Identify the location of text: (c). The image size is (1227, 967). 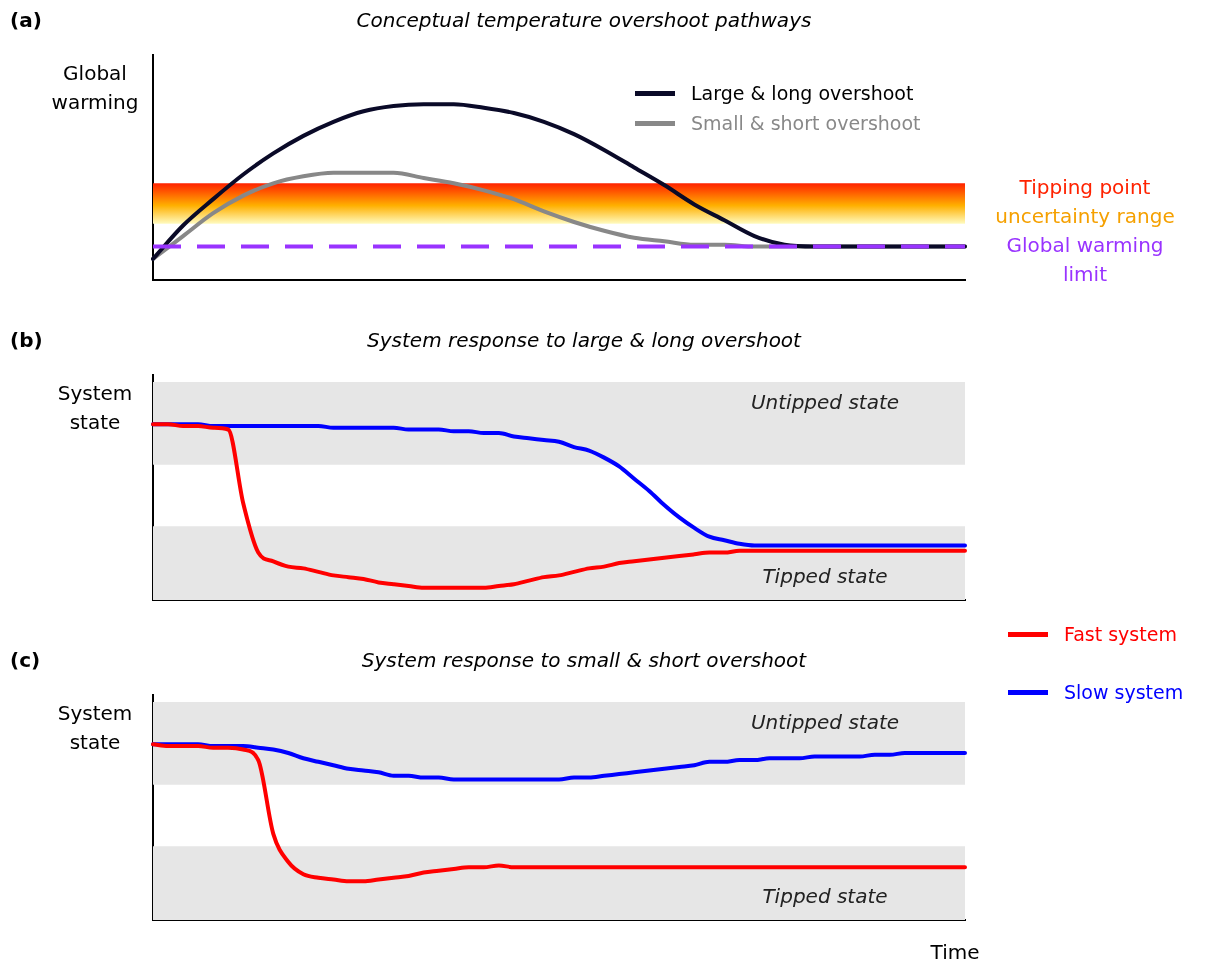
(25, 660).